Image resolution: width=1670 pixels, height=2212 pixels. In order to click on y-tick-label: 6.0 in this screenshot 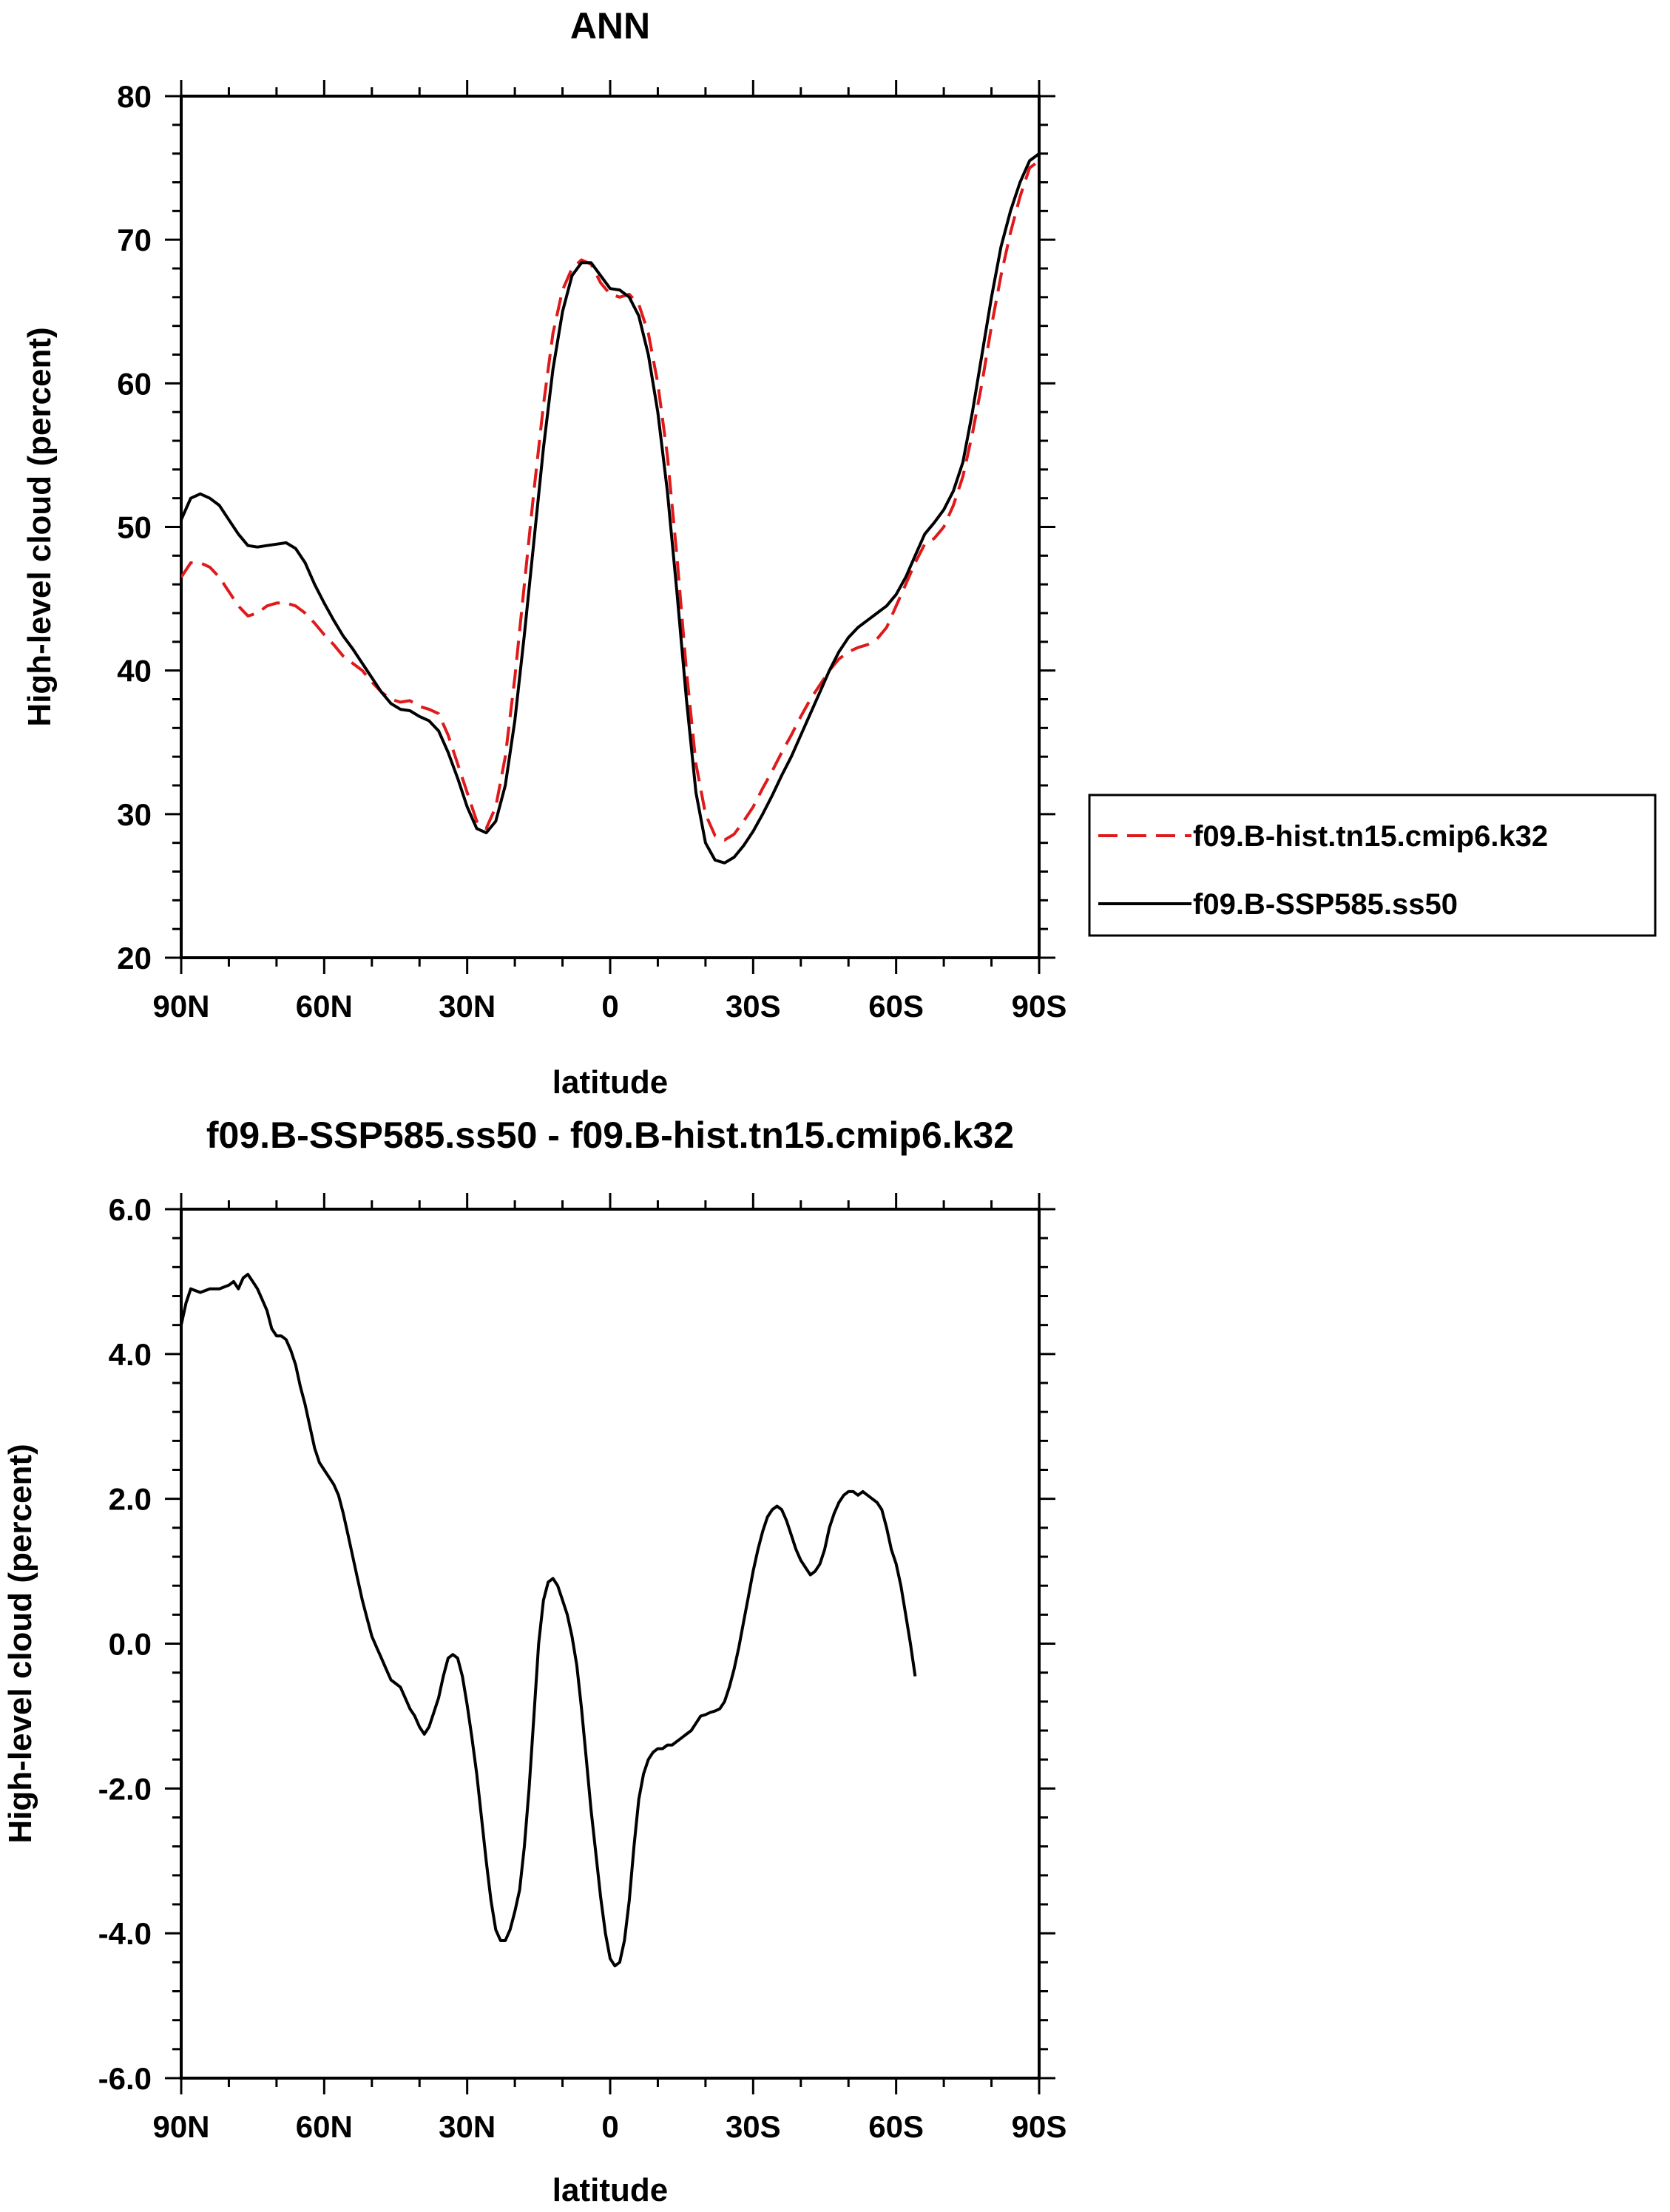, I will do `click(130, 1209)`.